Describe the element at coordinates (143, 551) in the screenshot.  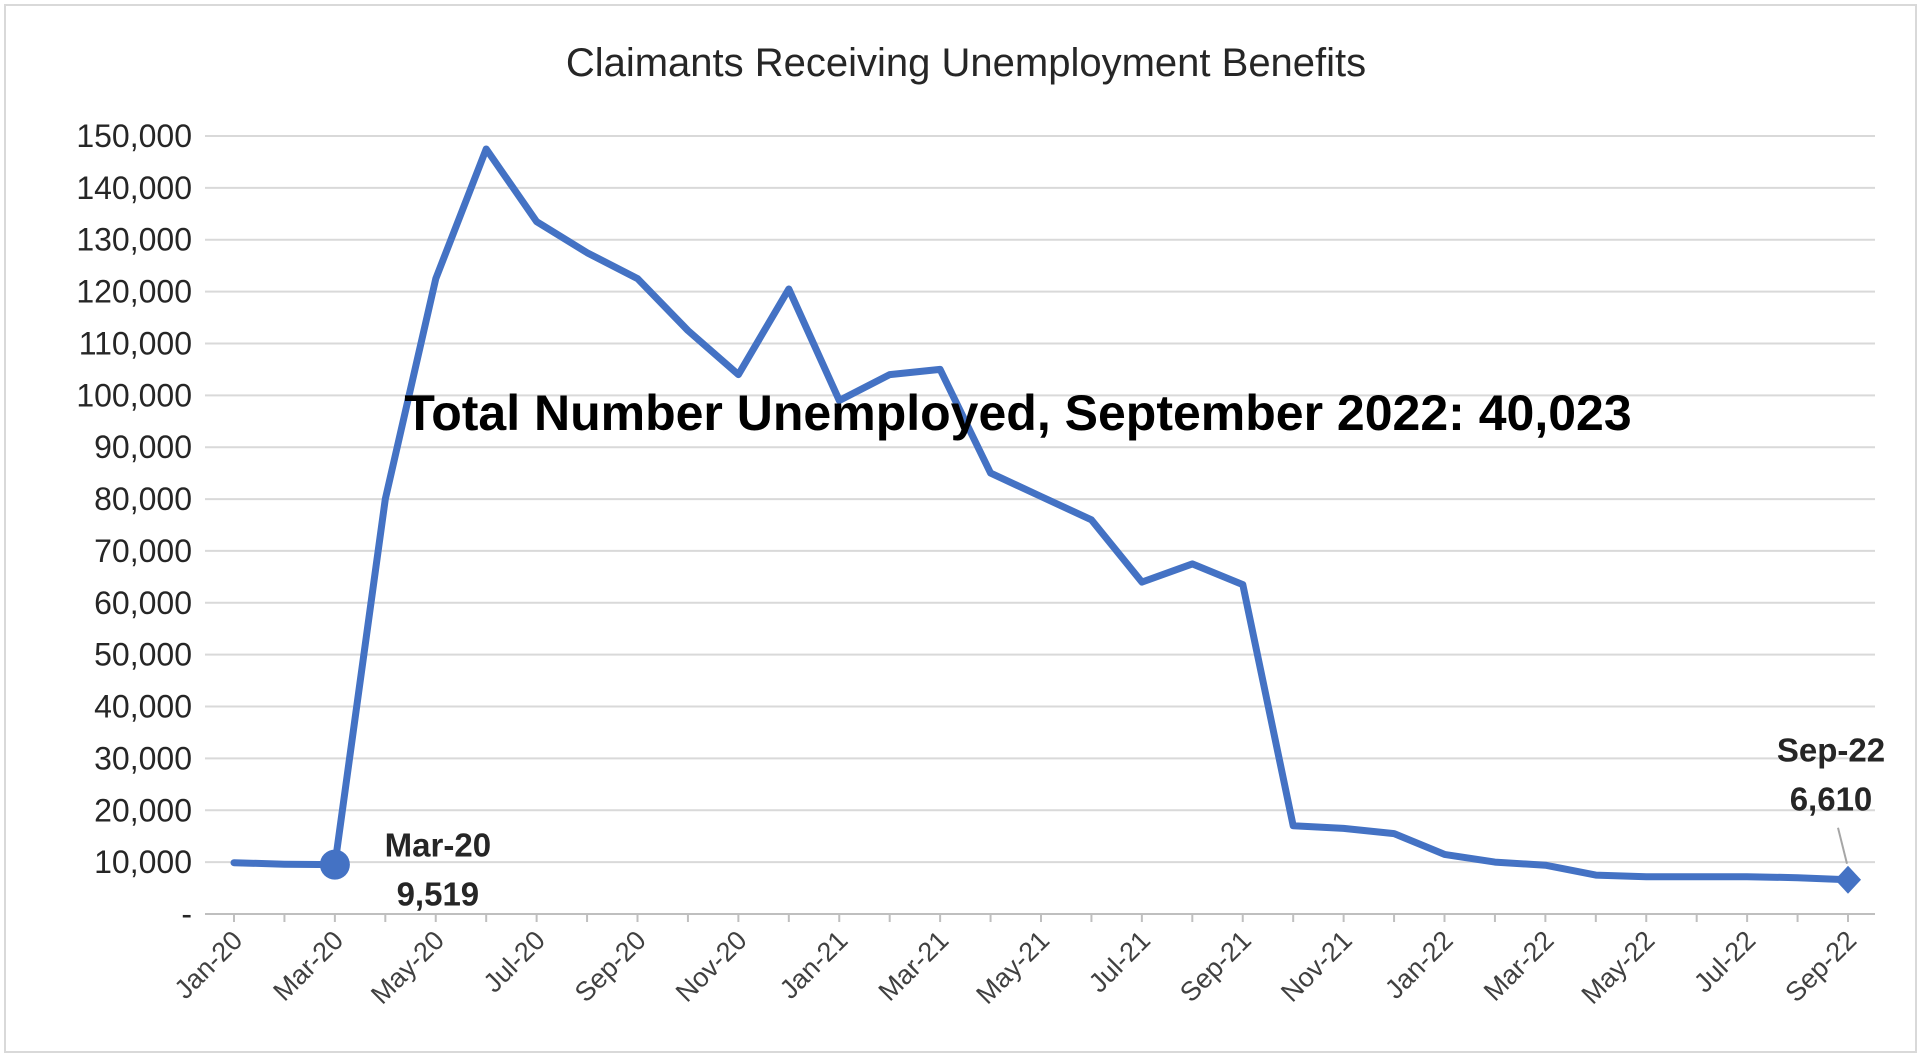
I see `y-tick-label: 70,000` at that location.